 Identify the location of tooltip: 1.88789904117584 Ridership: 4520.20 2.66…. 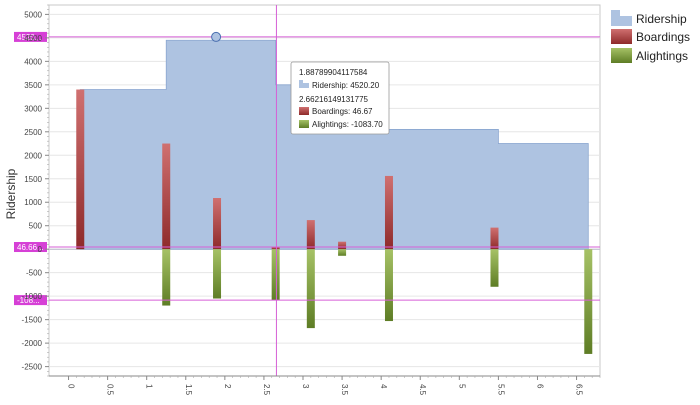
(340, 98).